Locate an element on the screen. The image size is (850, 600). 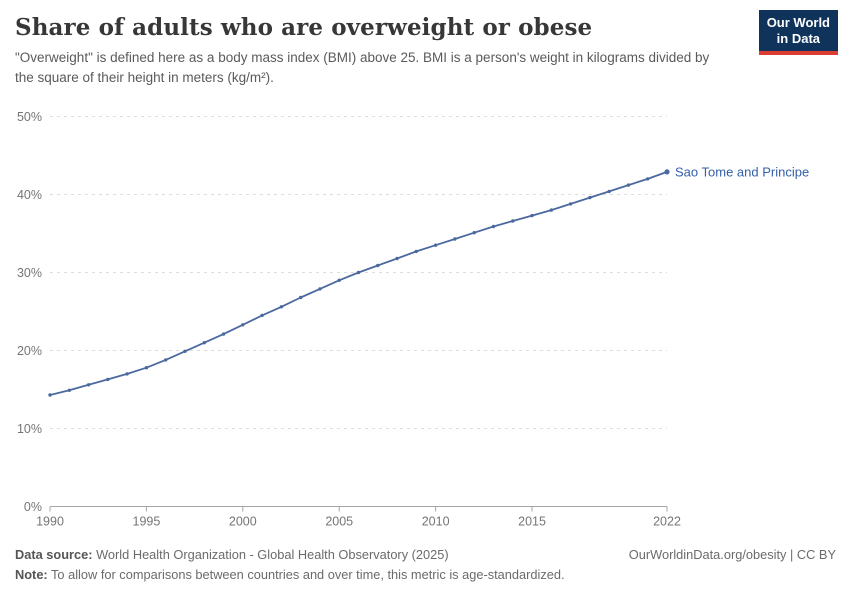
y-axis-tick-label: 20% is located at coordinates (29, 351).